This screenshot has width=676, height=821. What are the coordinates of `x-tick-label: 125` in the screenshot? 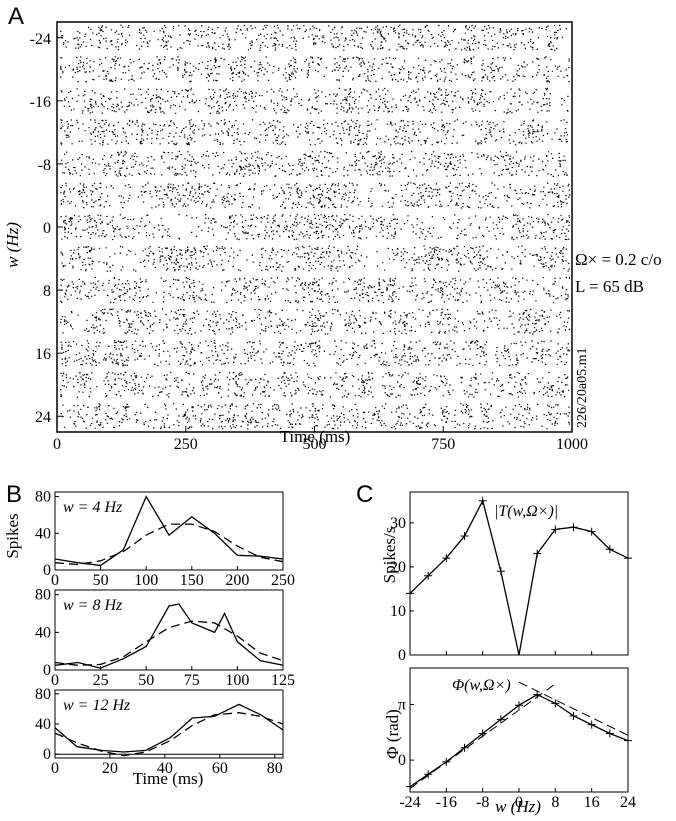 It's located at (283, 680).